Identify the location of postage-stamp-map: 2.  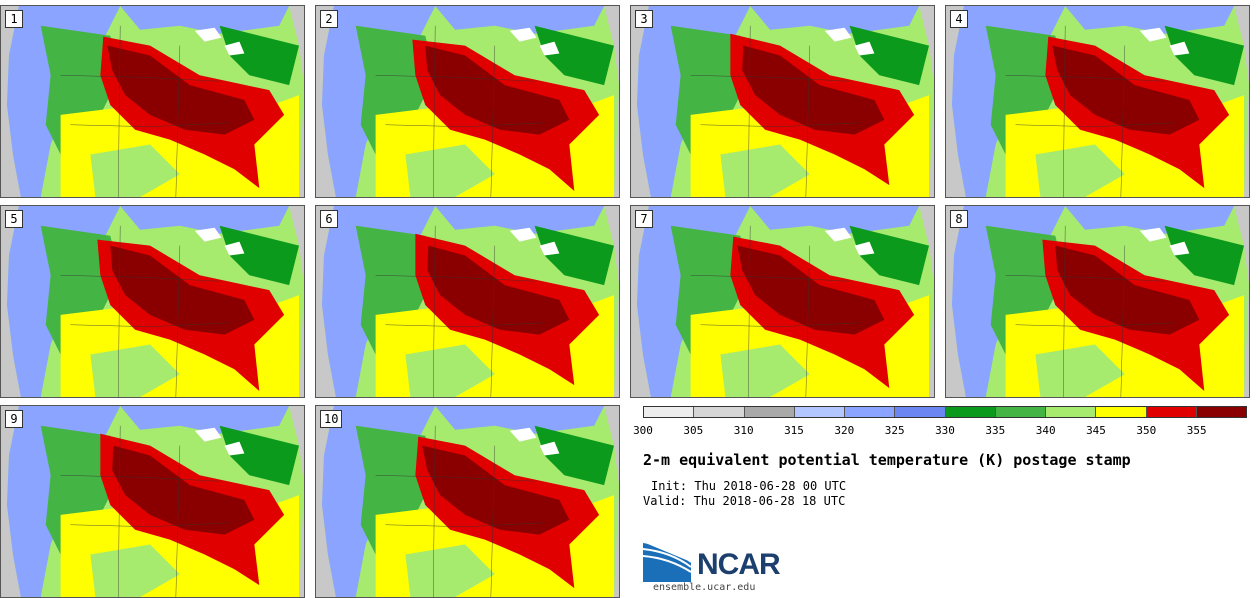
(467, 101).